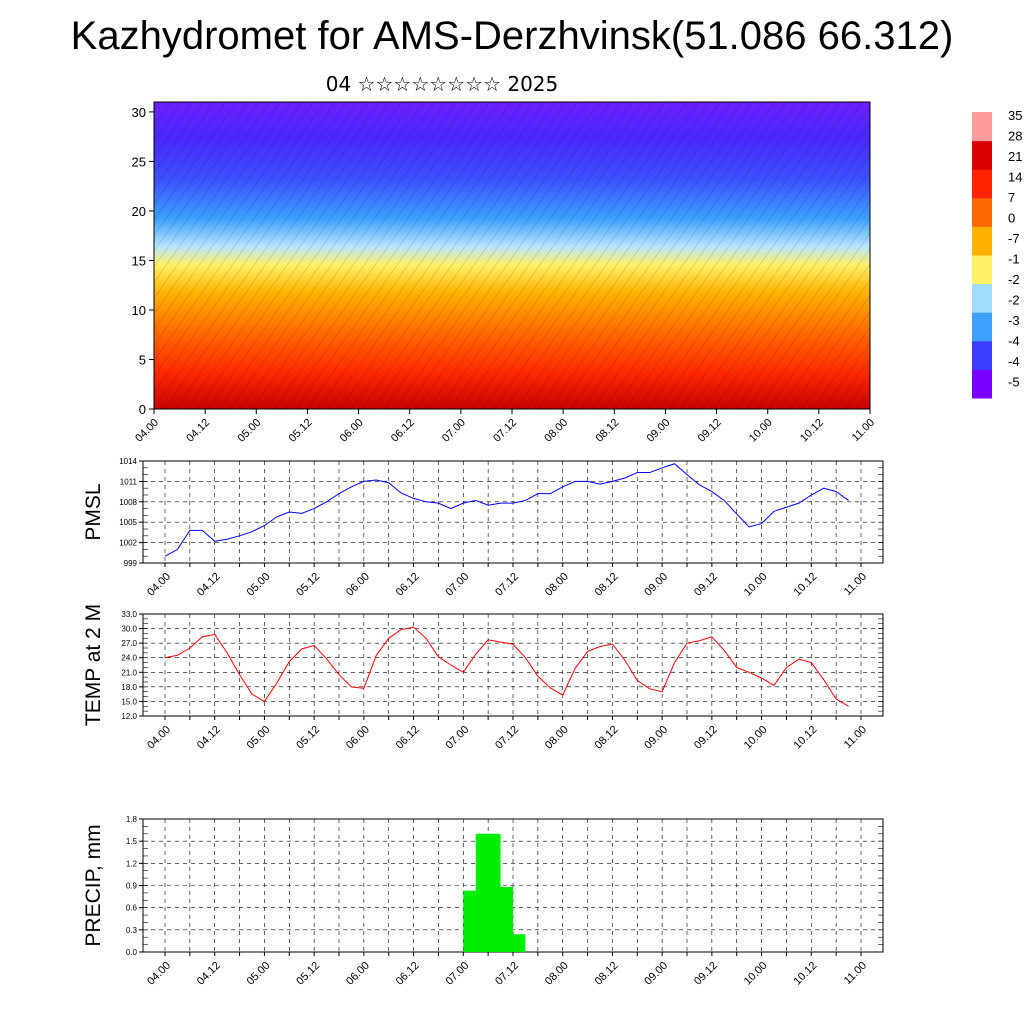 Image resolution: width=1024 pixels, height=1024 pixels. I want to click on precip-bar, so click(513, 943).